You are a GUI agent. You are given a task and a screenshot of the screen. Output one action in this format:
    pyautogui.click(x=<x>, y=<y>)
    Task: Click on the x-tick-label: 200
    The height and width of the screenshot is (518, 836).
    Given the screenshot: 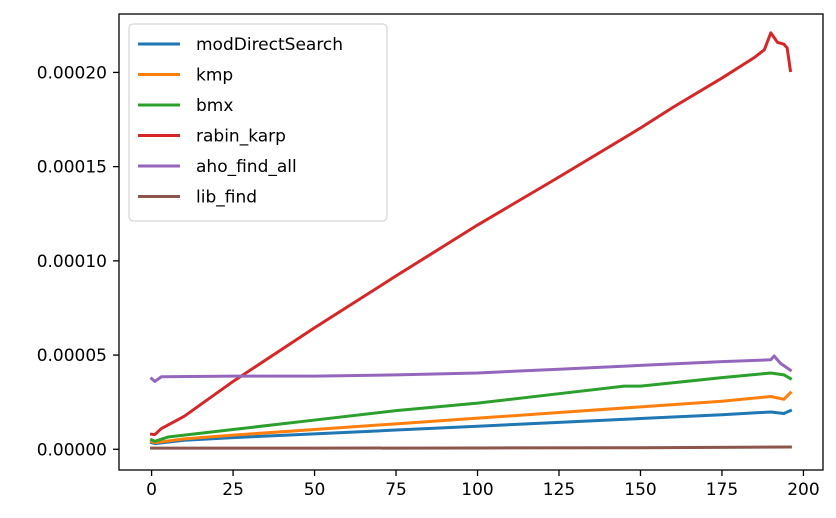 What is the action you would take?
    pyautogui.click(x=803, y=490)
    